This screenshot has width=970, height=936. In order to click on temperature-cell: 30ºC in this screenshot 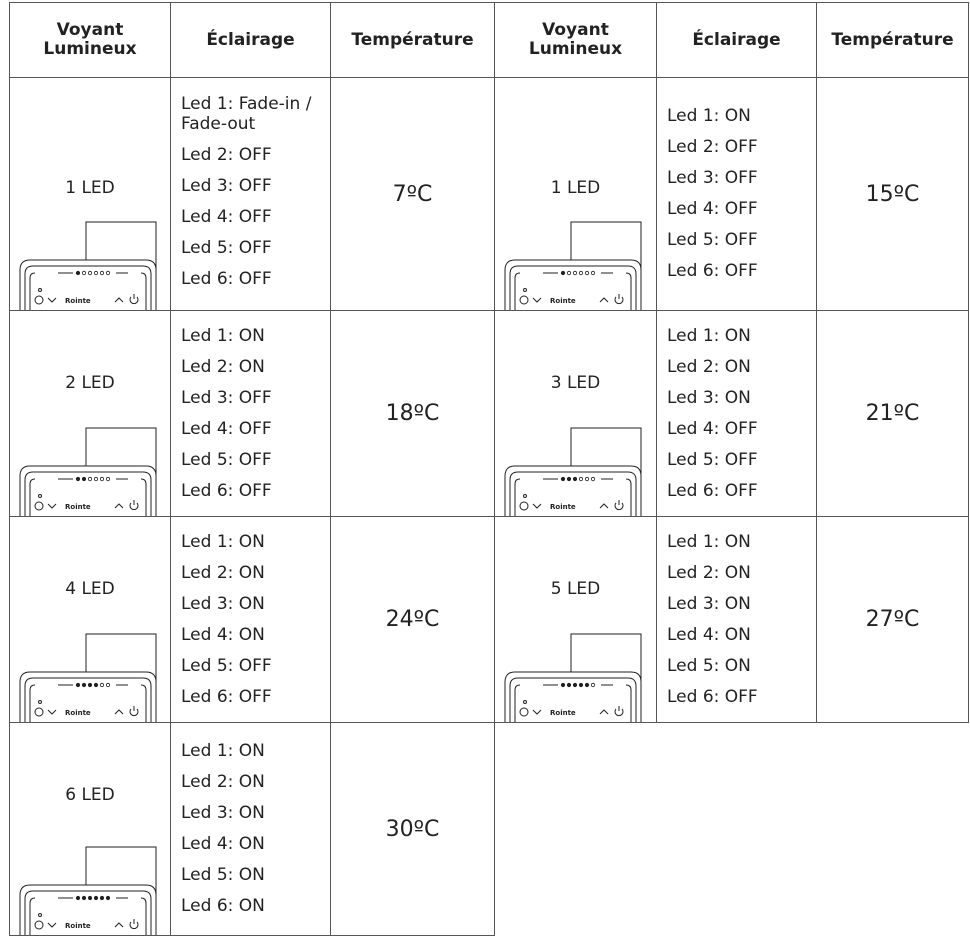, I will do `click(412, 829)`.